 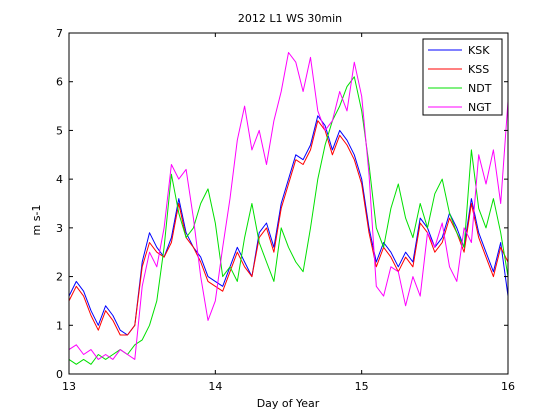 I want to click on legend: KSK KSS NDT NGT, so click(x=462, y=77).